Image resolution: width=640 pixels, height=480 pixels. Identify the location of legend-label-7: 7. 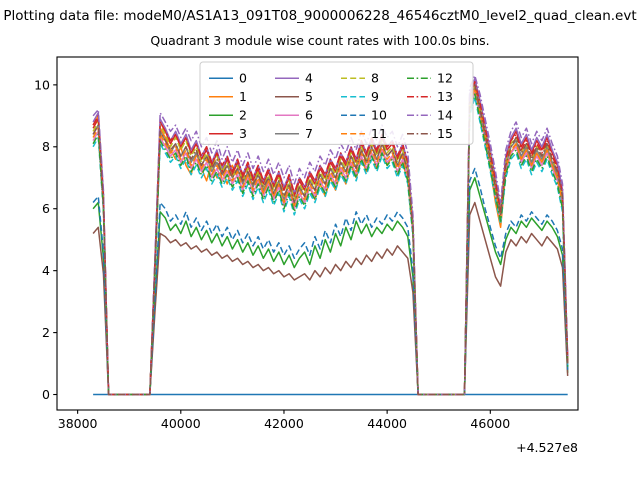
(309, 133).